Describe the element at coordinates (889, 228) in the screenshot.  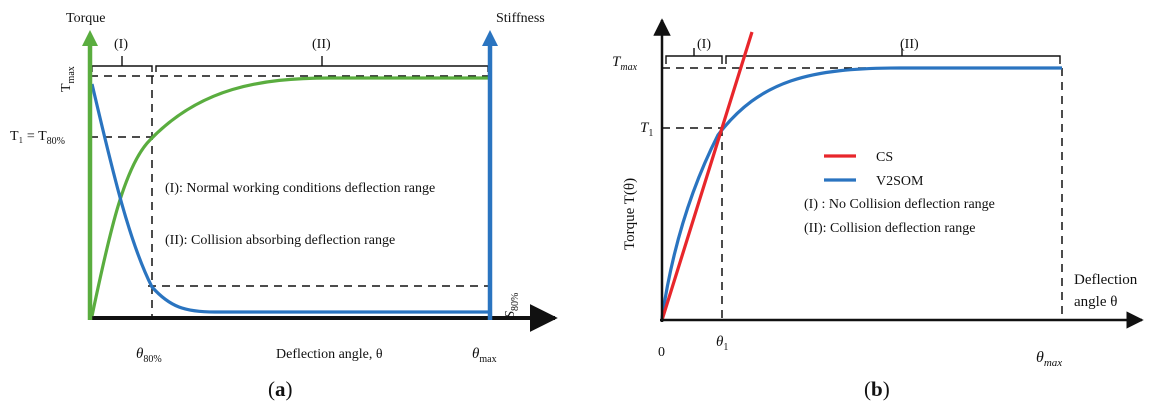
I see `b-note-2: (II): Collision deflection range` at that location.